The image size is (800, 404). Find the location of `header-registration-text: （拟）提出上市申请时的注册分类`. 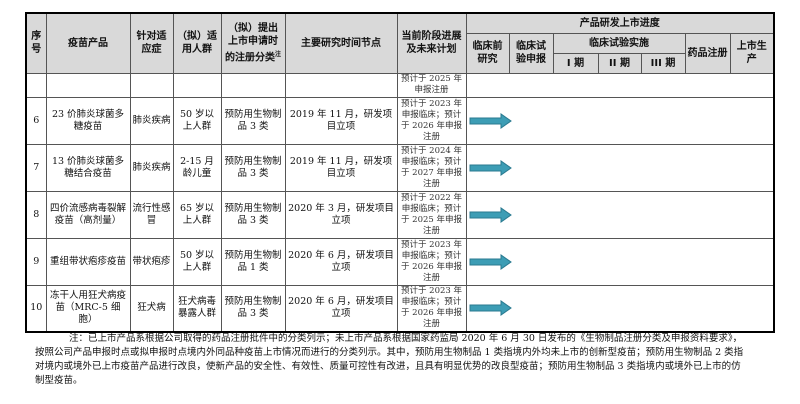

header-registration-text: （拟）提出上市申请时的注册分类 is located at coordinates (251, 43).